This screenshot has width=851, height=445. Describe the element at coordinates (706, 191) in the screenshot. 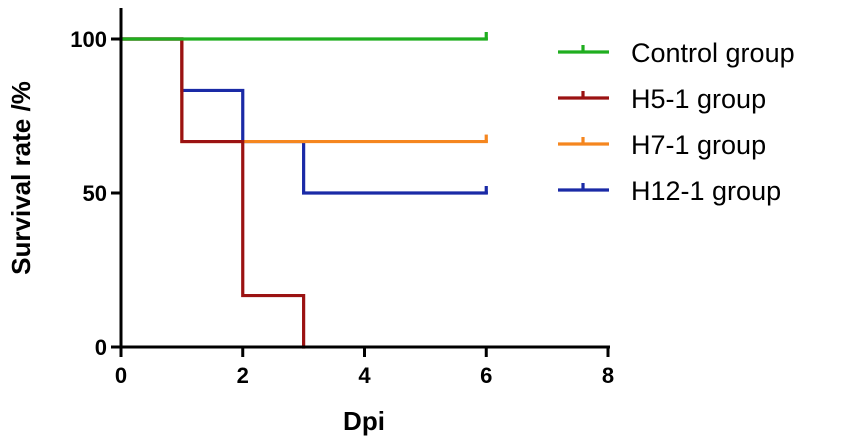

I see `legend-label: H12-1 group` at that location.